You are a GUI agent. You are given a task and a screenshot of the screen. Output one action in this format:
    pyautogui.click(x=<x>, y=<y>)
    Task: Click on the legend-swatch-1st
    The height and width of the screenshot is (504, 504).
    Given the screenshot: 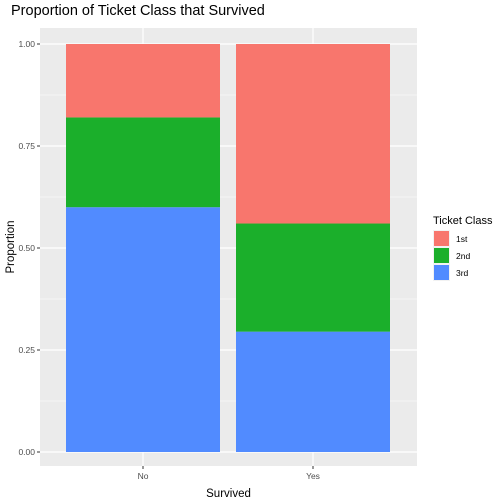 What is the action you would take?
    pyautogui.click(x=441, y=238)
    